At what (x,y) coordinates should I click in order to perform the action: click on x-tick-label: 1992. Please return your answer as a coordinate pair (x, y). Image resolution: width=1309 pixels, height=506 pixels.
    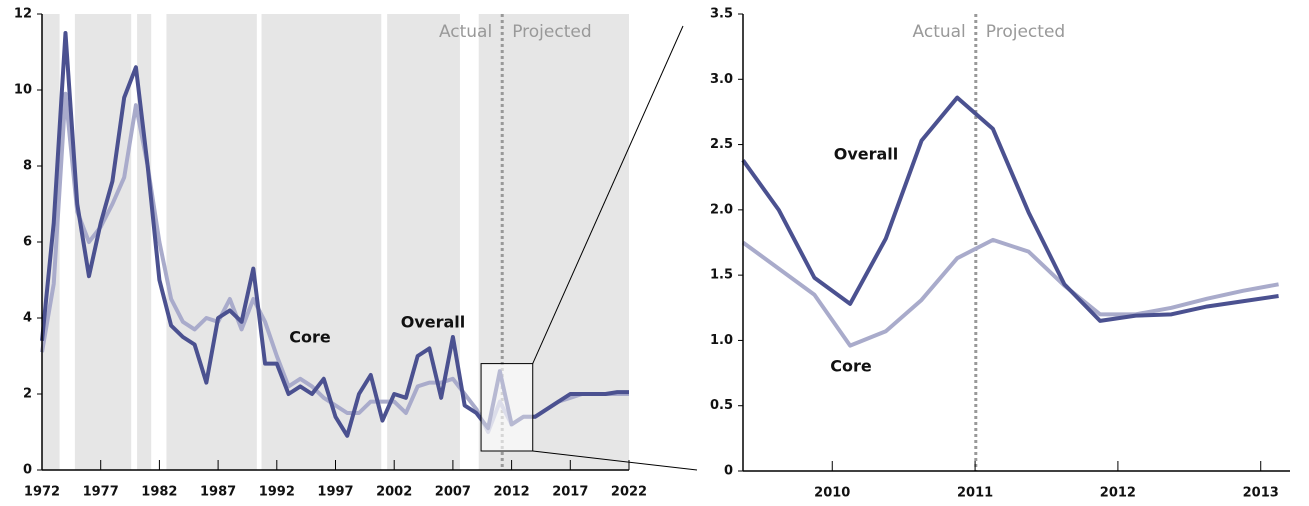
    Looking at the image, I should click on (277, 492).